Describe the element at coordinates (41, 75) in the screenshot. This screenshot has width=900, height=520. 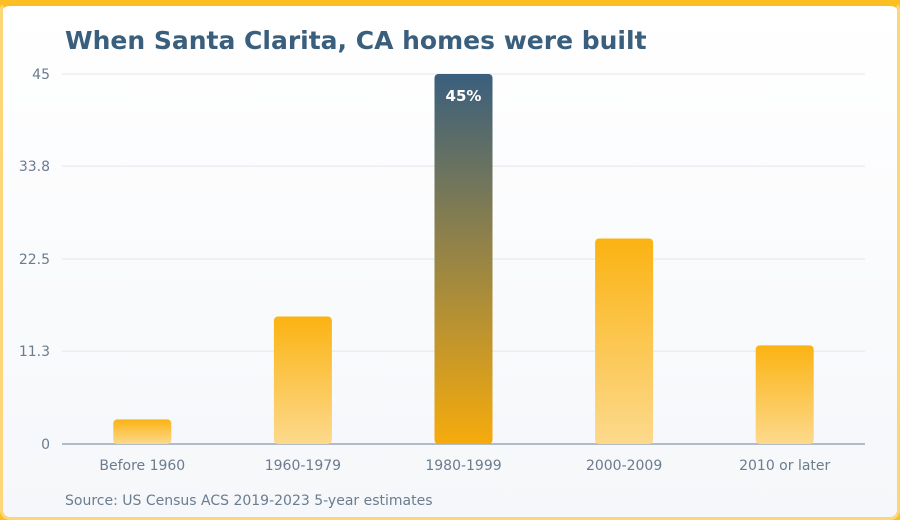
I see `y-tick-label: 45` at that location.